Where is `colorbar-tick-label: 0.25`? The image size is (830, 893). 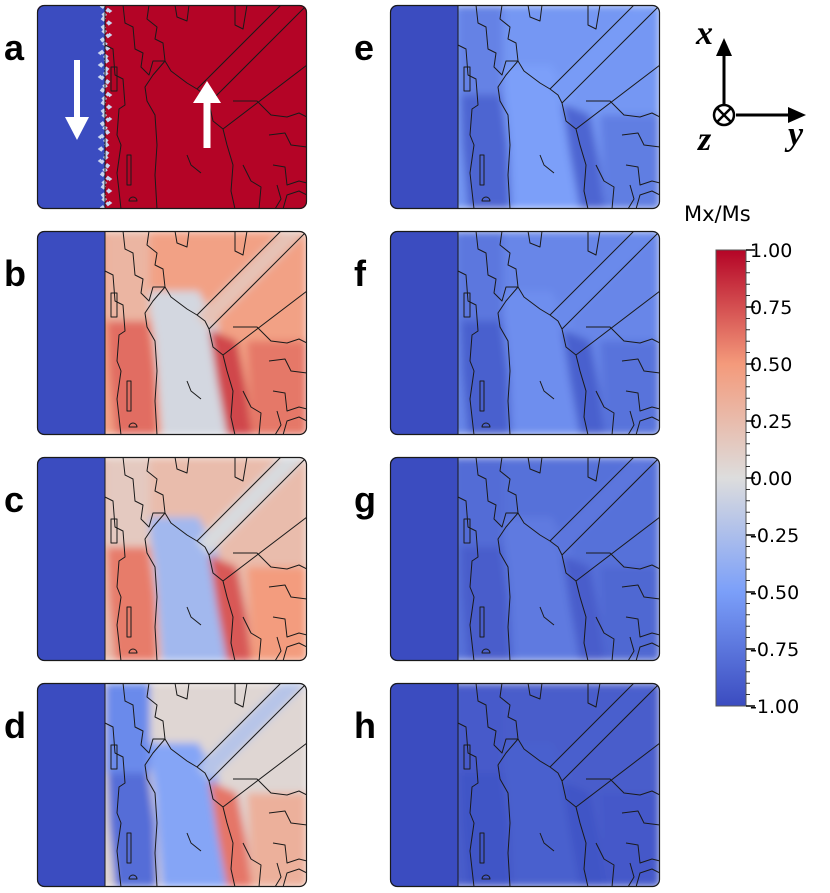
colorbar-tick-label: 0.25 is located at coordinates (771, 422).